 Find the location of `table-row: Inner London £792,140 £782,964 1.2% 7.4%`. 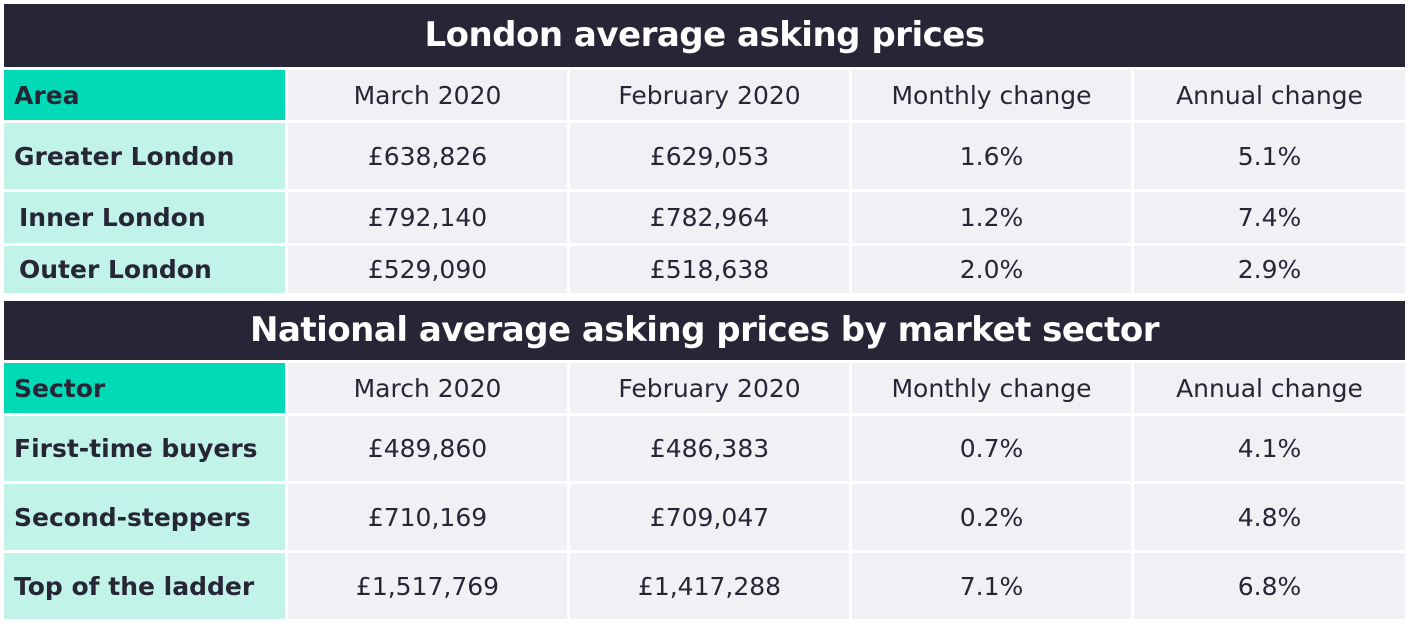

table-row: Inner London £792,140 £782,964 1.2% 7.4% is located at coordinates (704, 217).